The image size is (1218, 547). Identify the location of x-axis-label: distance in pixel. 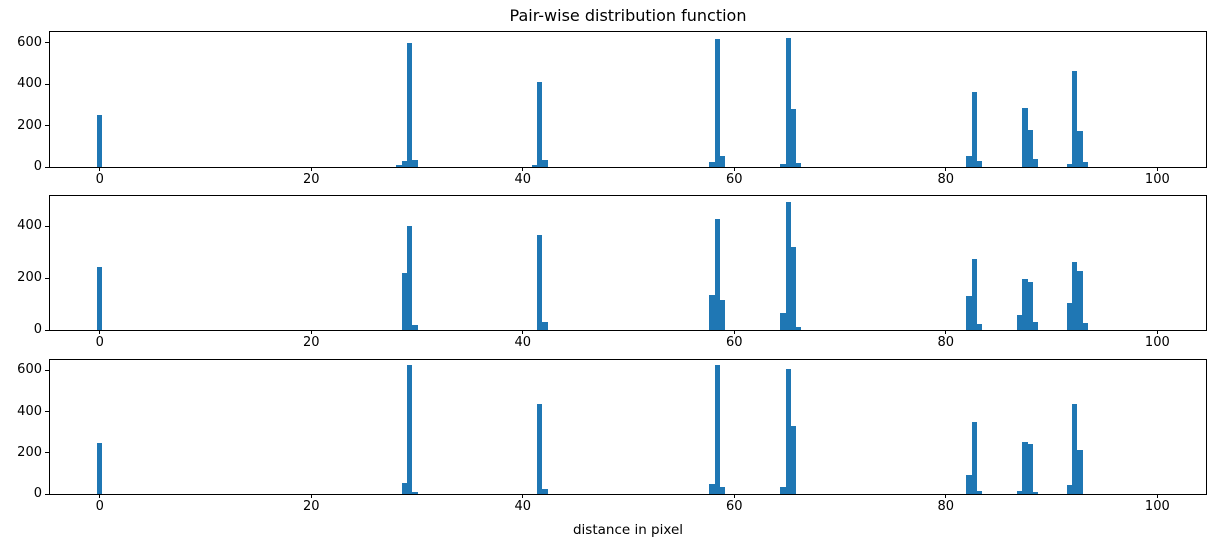
(628, 530).